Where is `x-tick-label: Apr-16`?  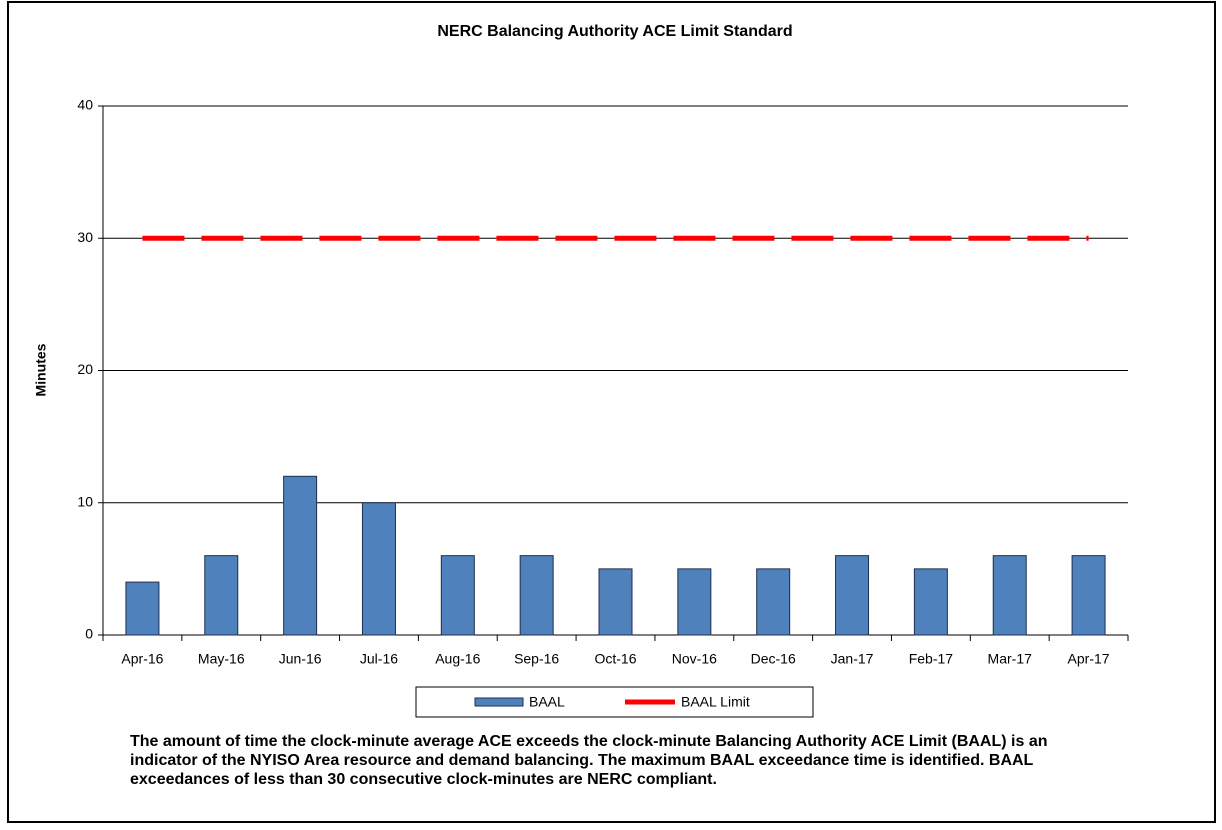
x-tick-label: Apr-16 is located at coordinates (142, 659).